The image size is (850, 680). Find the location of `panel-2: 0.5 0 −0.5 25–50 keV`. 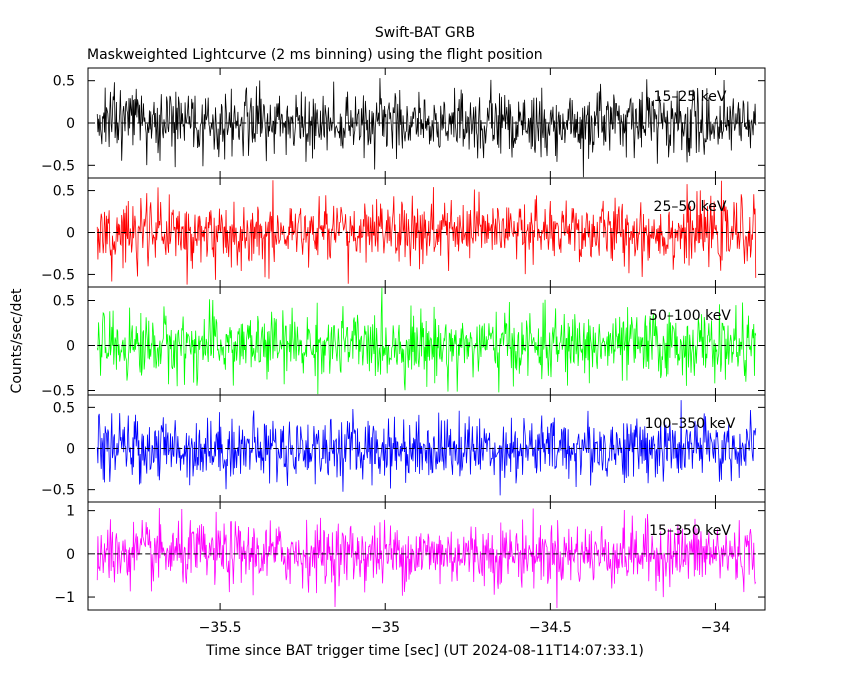

panel-2: 0.5 0 −0.5 25–50 keV is located at coordinates (403, 232).